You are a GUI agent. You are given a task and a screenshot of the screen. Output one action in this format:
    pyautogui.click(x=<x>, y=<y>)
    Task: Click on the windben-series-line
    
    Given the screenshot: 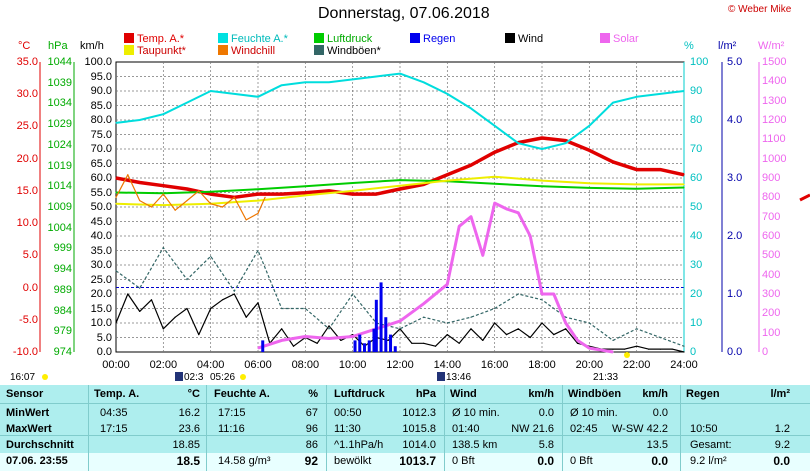 What is the action you would take?
    pyautogui.click(x=400, y=297)
    